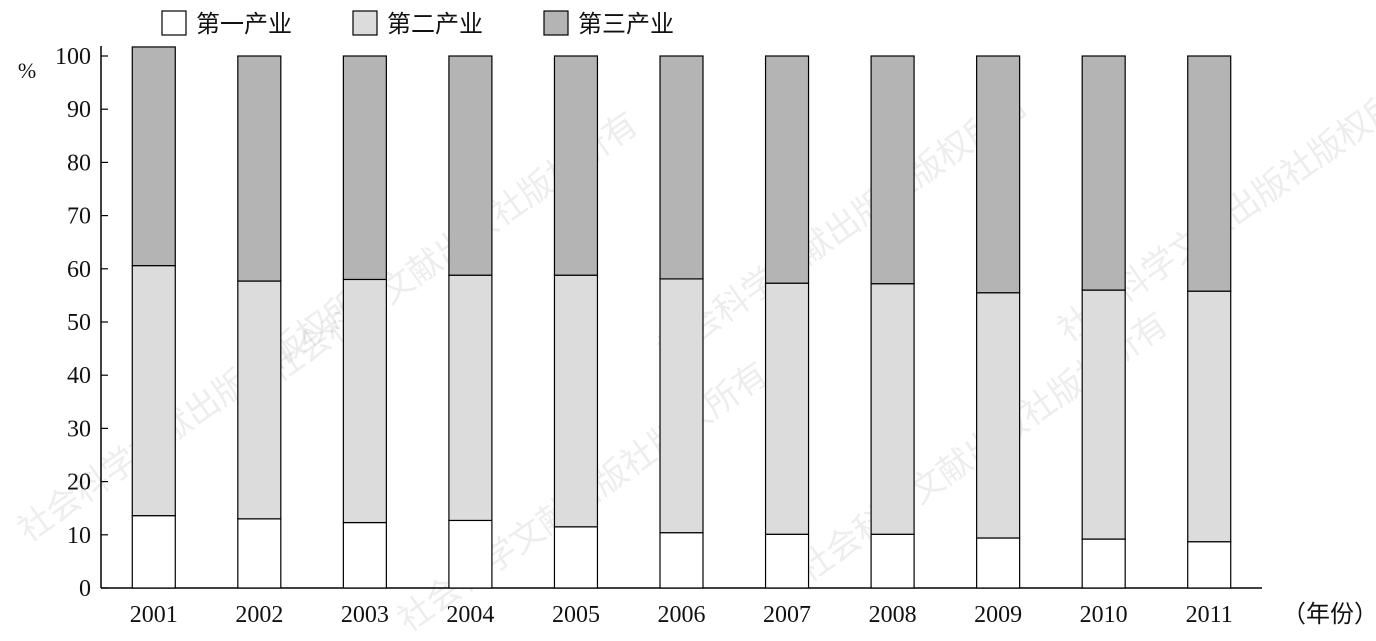 The height and width of the screenshot is (641, 1376). What do you see at coordinates (27, 70) in the screenshot?
I see `y-axis-label: %` at bounding box center [27, 70].